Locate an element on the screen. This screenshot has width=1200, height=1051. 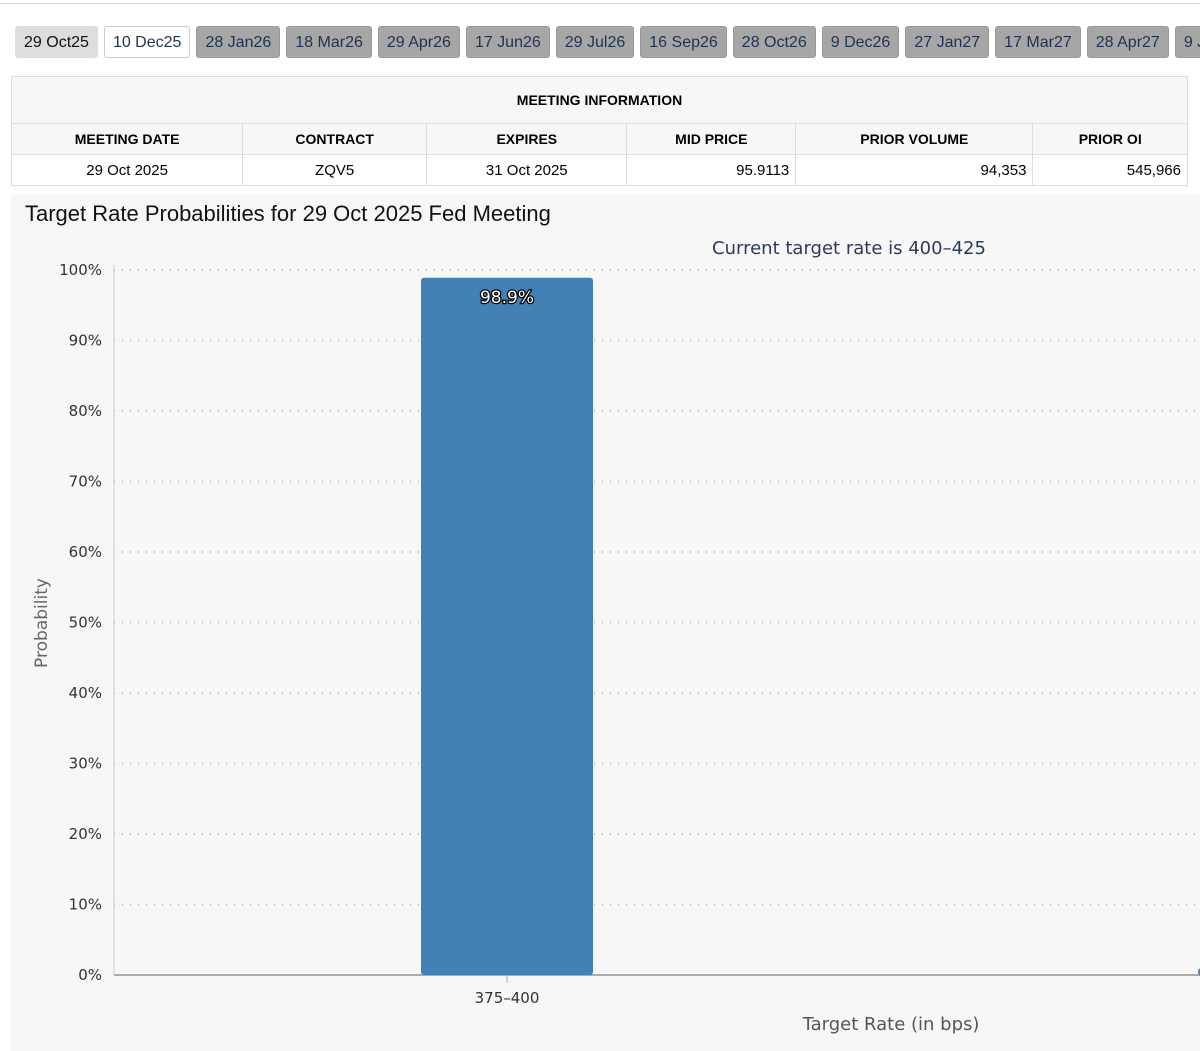
y-axis-label: Probability is located at coordinates (42, 623).